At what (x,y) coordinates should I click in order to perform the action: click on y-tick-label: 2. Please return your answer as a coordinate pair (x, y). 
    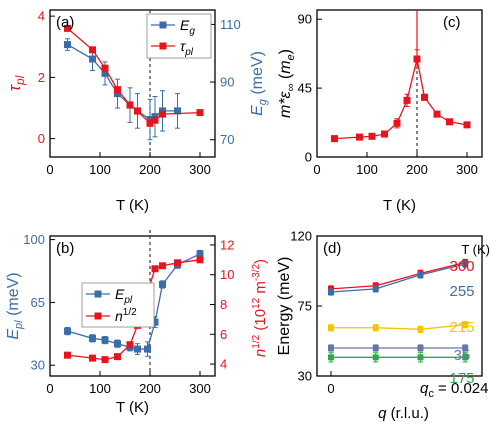
    Looking at the image, I should click on (41, 77).